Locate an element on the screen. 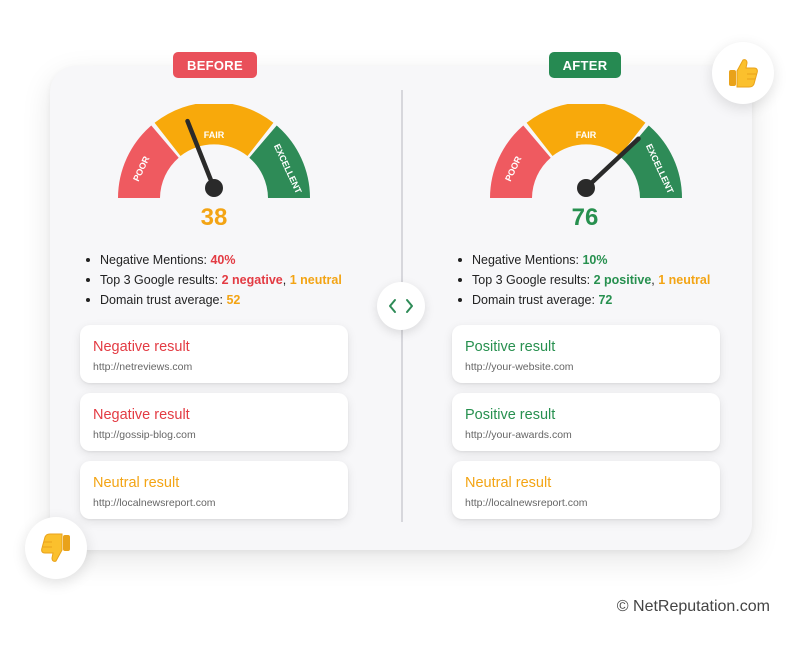  result-card: Negative result http://gossip-blog.com is located at coordinates (214, 422).